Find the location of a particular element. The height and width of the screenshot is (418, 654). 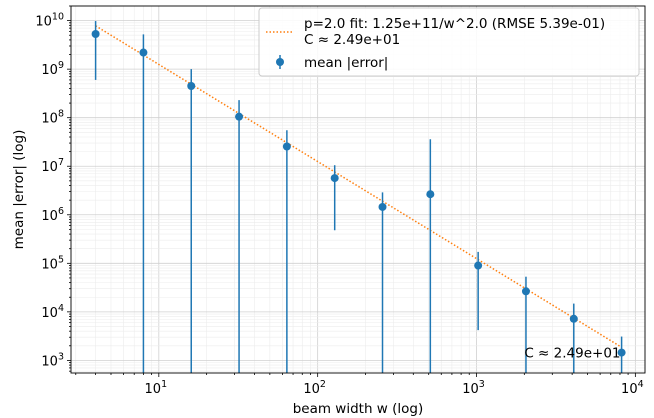

y-tick-label: 10⁹ is located at coordinates (52, 69).